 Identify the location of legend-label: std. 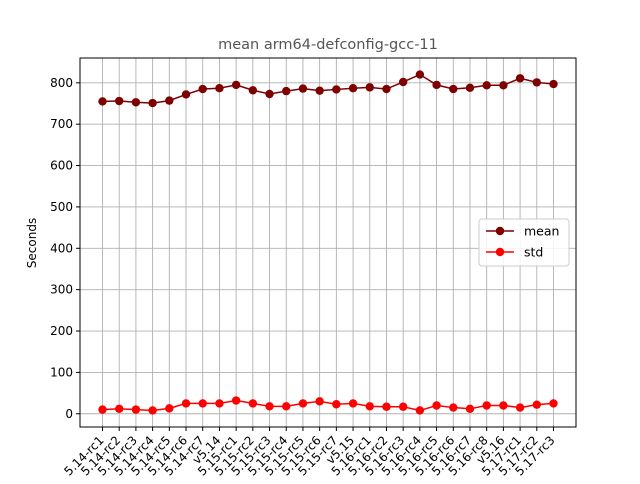
(533, 252).